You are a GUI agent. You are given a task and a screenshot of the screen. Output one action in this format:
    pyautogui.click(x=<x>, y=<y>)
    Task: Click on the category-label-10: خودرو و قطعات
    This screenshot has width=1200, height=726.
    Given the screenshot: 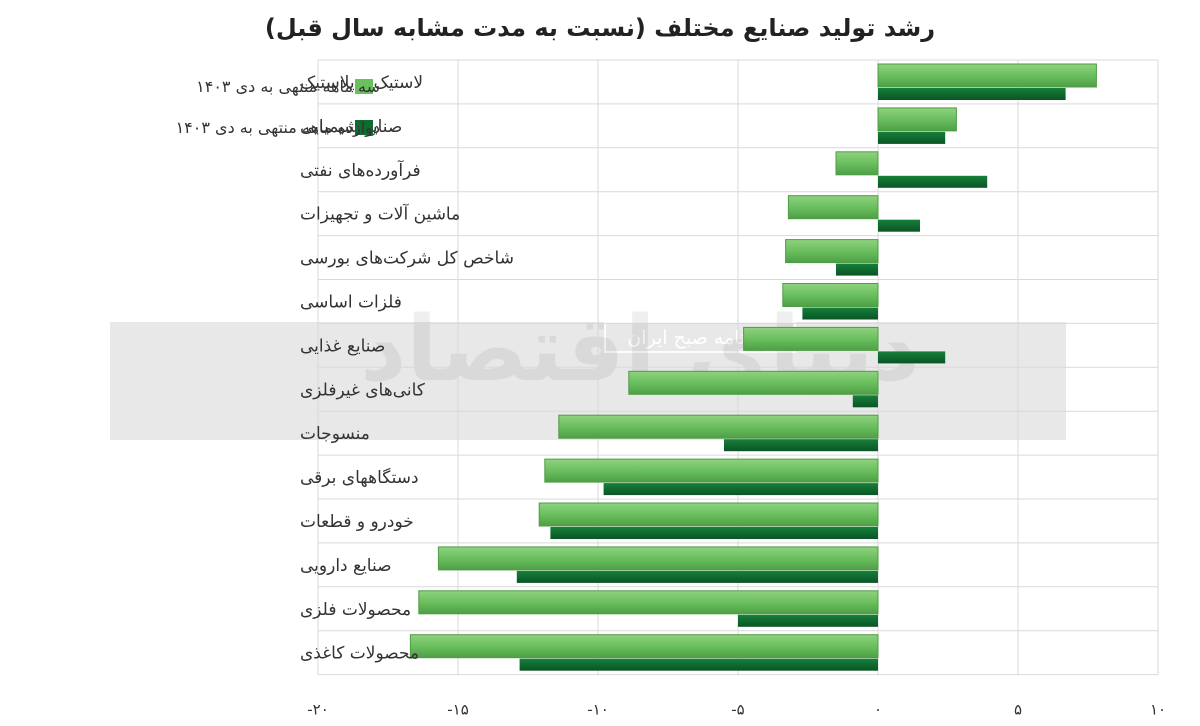 What is the action you would take?
    pyautogui.click(x=357, y=522)
    